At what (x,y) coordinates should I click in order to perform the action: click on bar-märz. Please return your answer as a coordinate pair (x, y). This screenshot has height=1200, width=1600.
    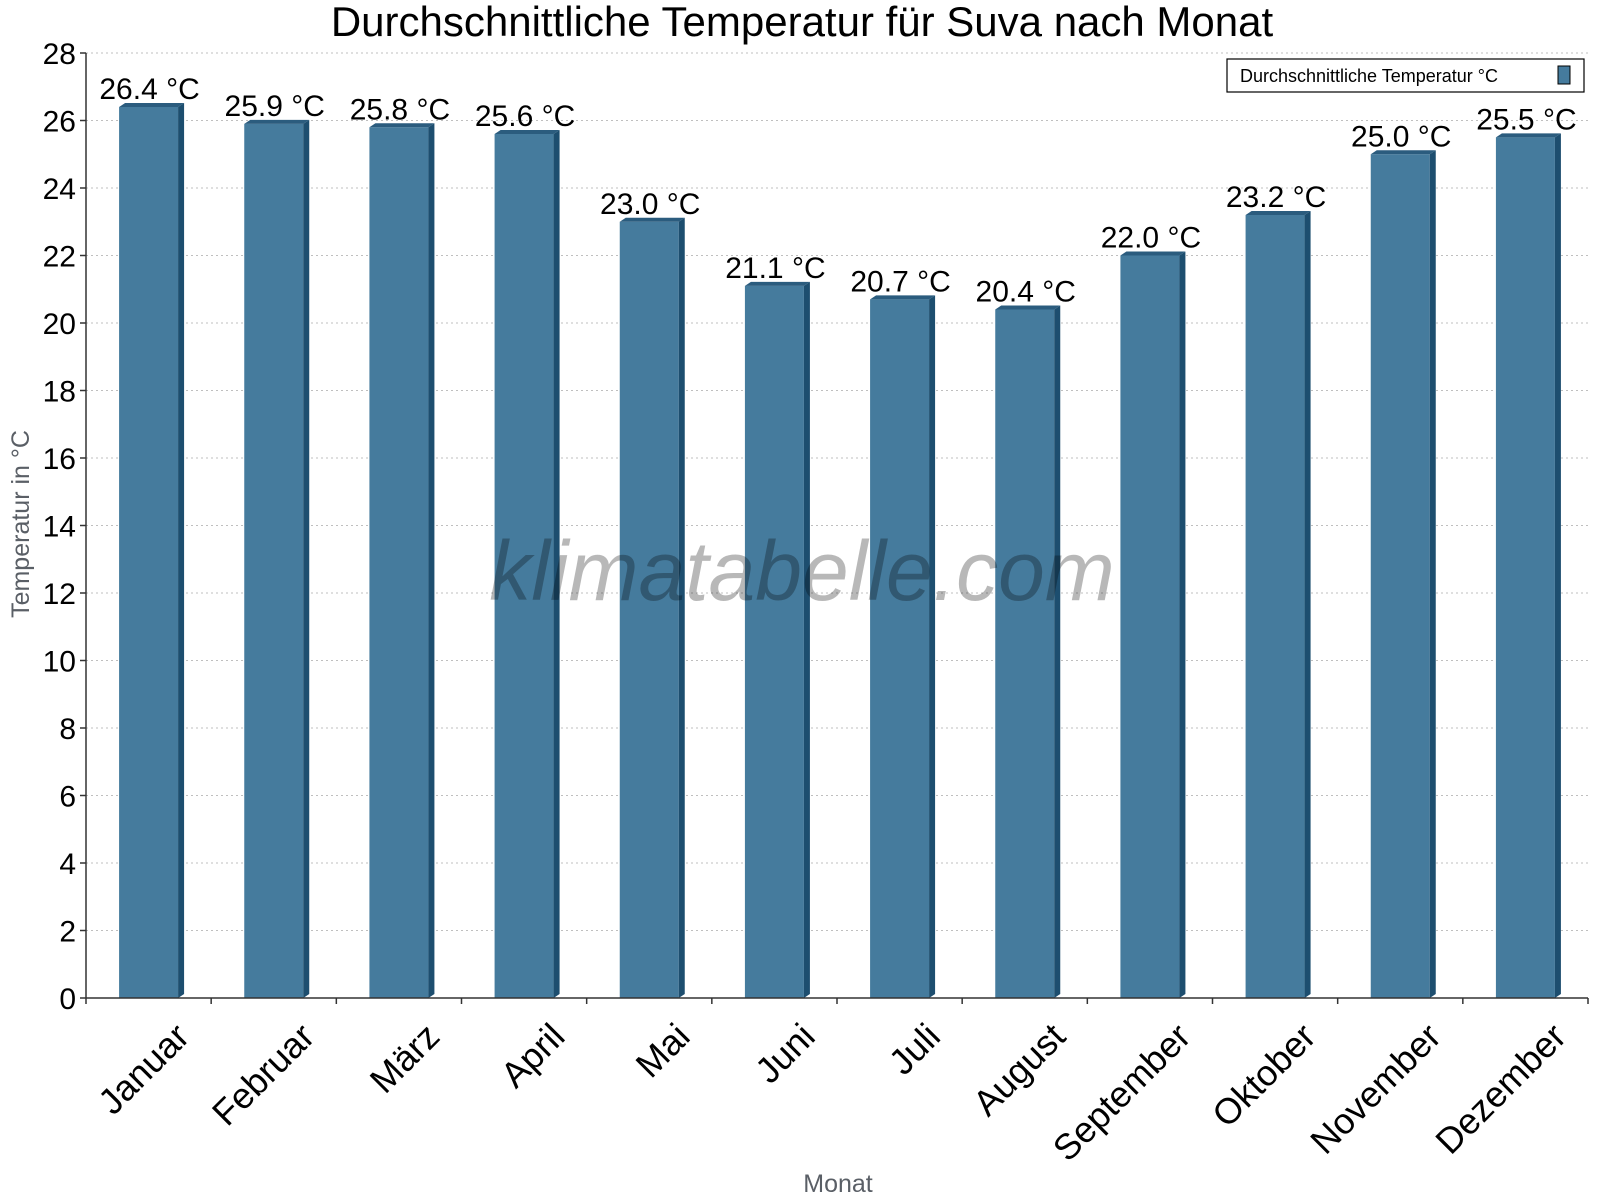
    Looking at the image, I should click on (402, 560).